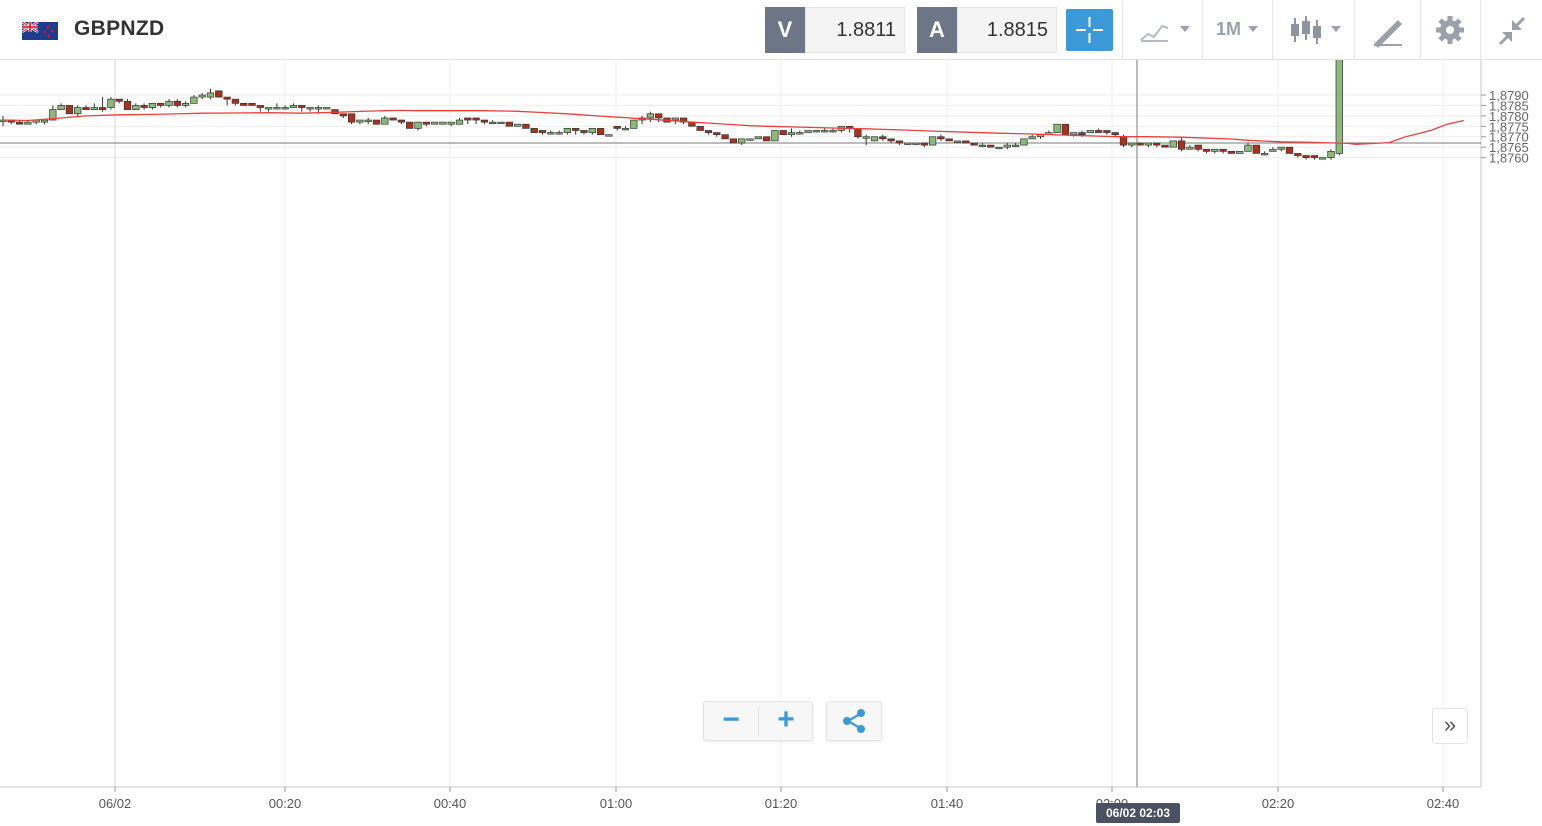 This screenshot has height=826, width=1542. What do you see at coordinates (1509, 147) in the screenshot?
I see `y-tick-label: 1,8765` at bounding box center [1509, 147].